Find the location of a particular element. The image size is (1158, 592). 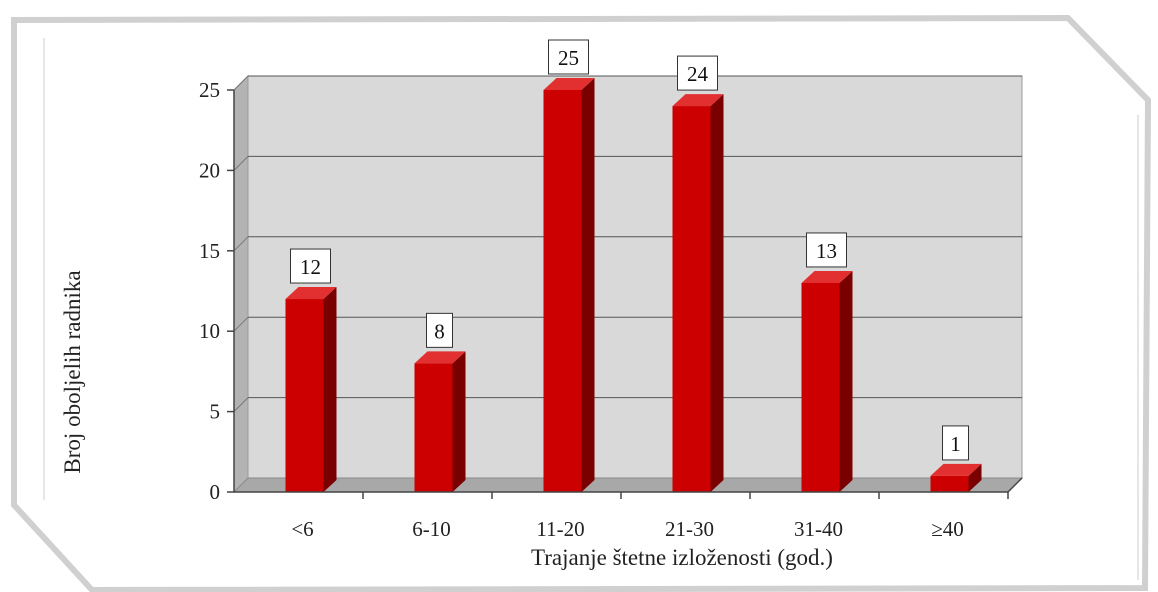

x-tick-label: 6-10 is located at coordinates (431, 529).